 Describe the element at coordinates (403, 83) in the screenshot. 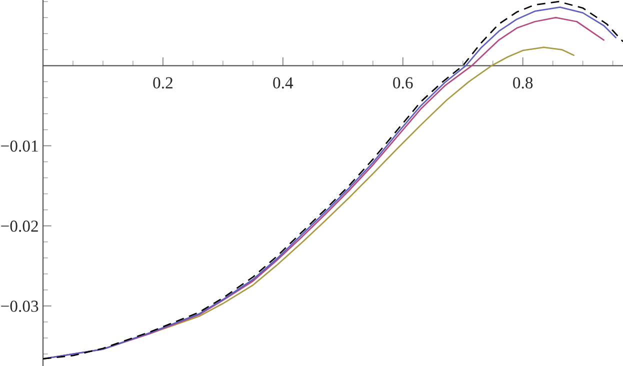

I see `x-tick-label: 0.6` at that location.